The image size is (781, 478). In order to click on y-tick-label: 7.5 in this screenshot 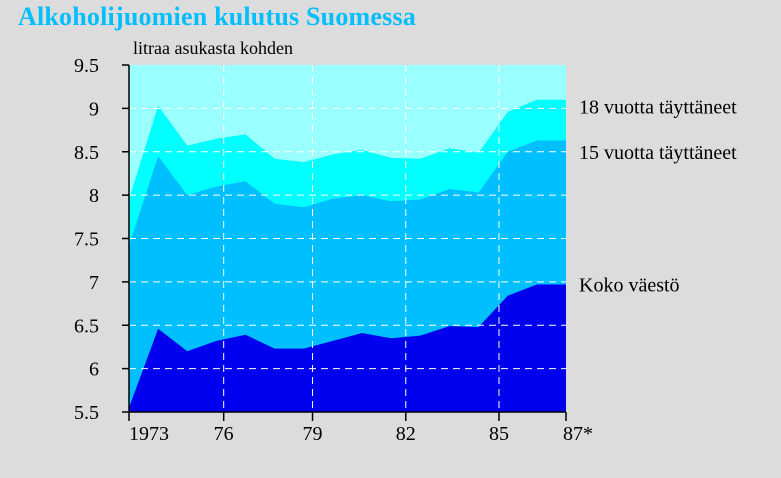, I will do `click(86, 240)`.